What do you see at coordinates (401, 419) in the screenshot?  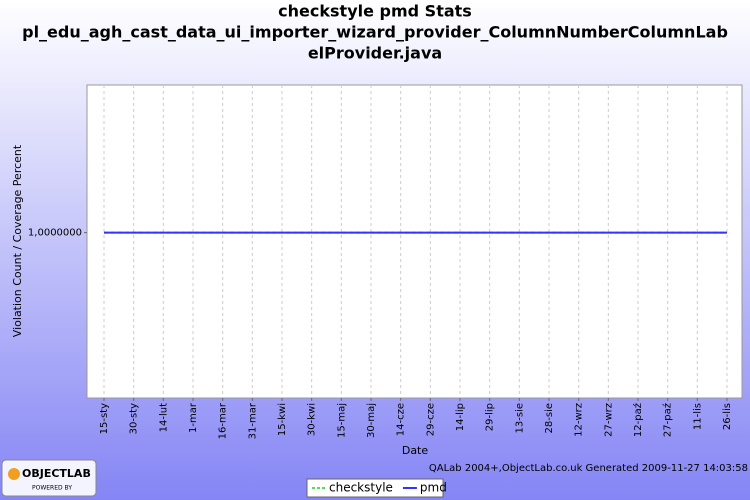 I see `x-tick-label: 14-cze` at bounding box center [401, 419].